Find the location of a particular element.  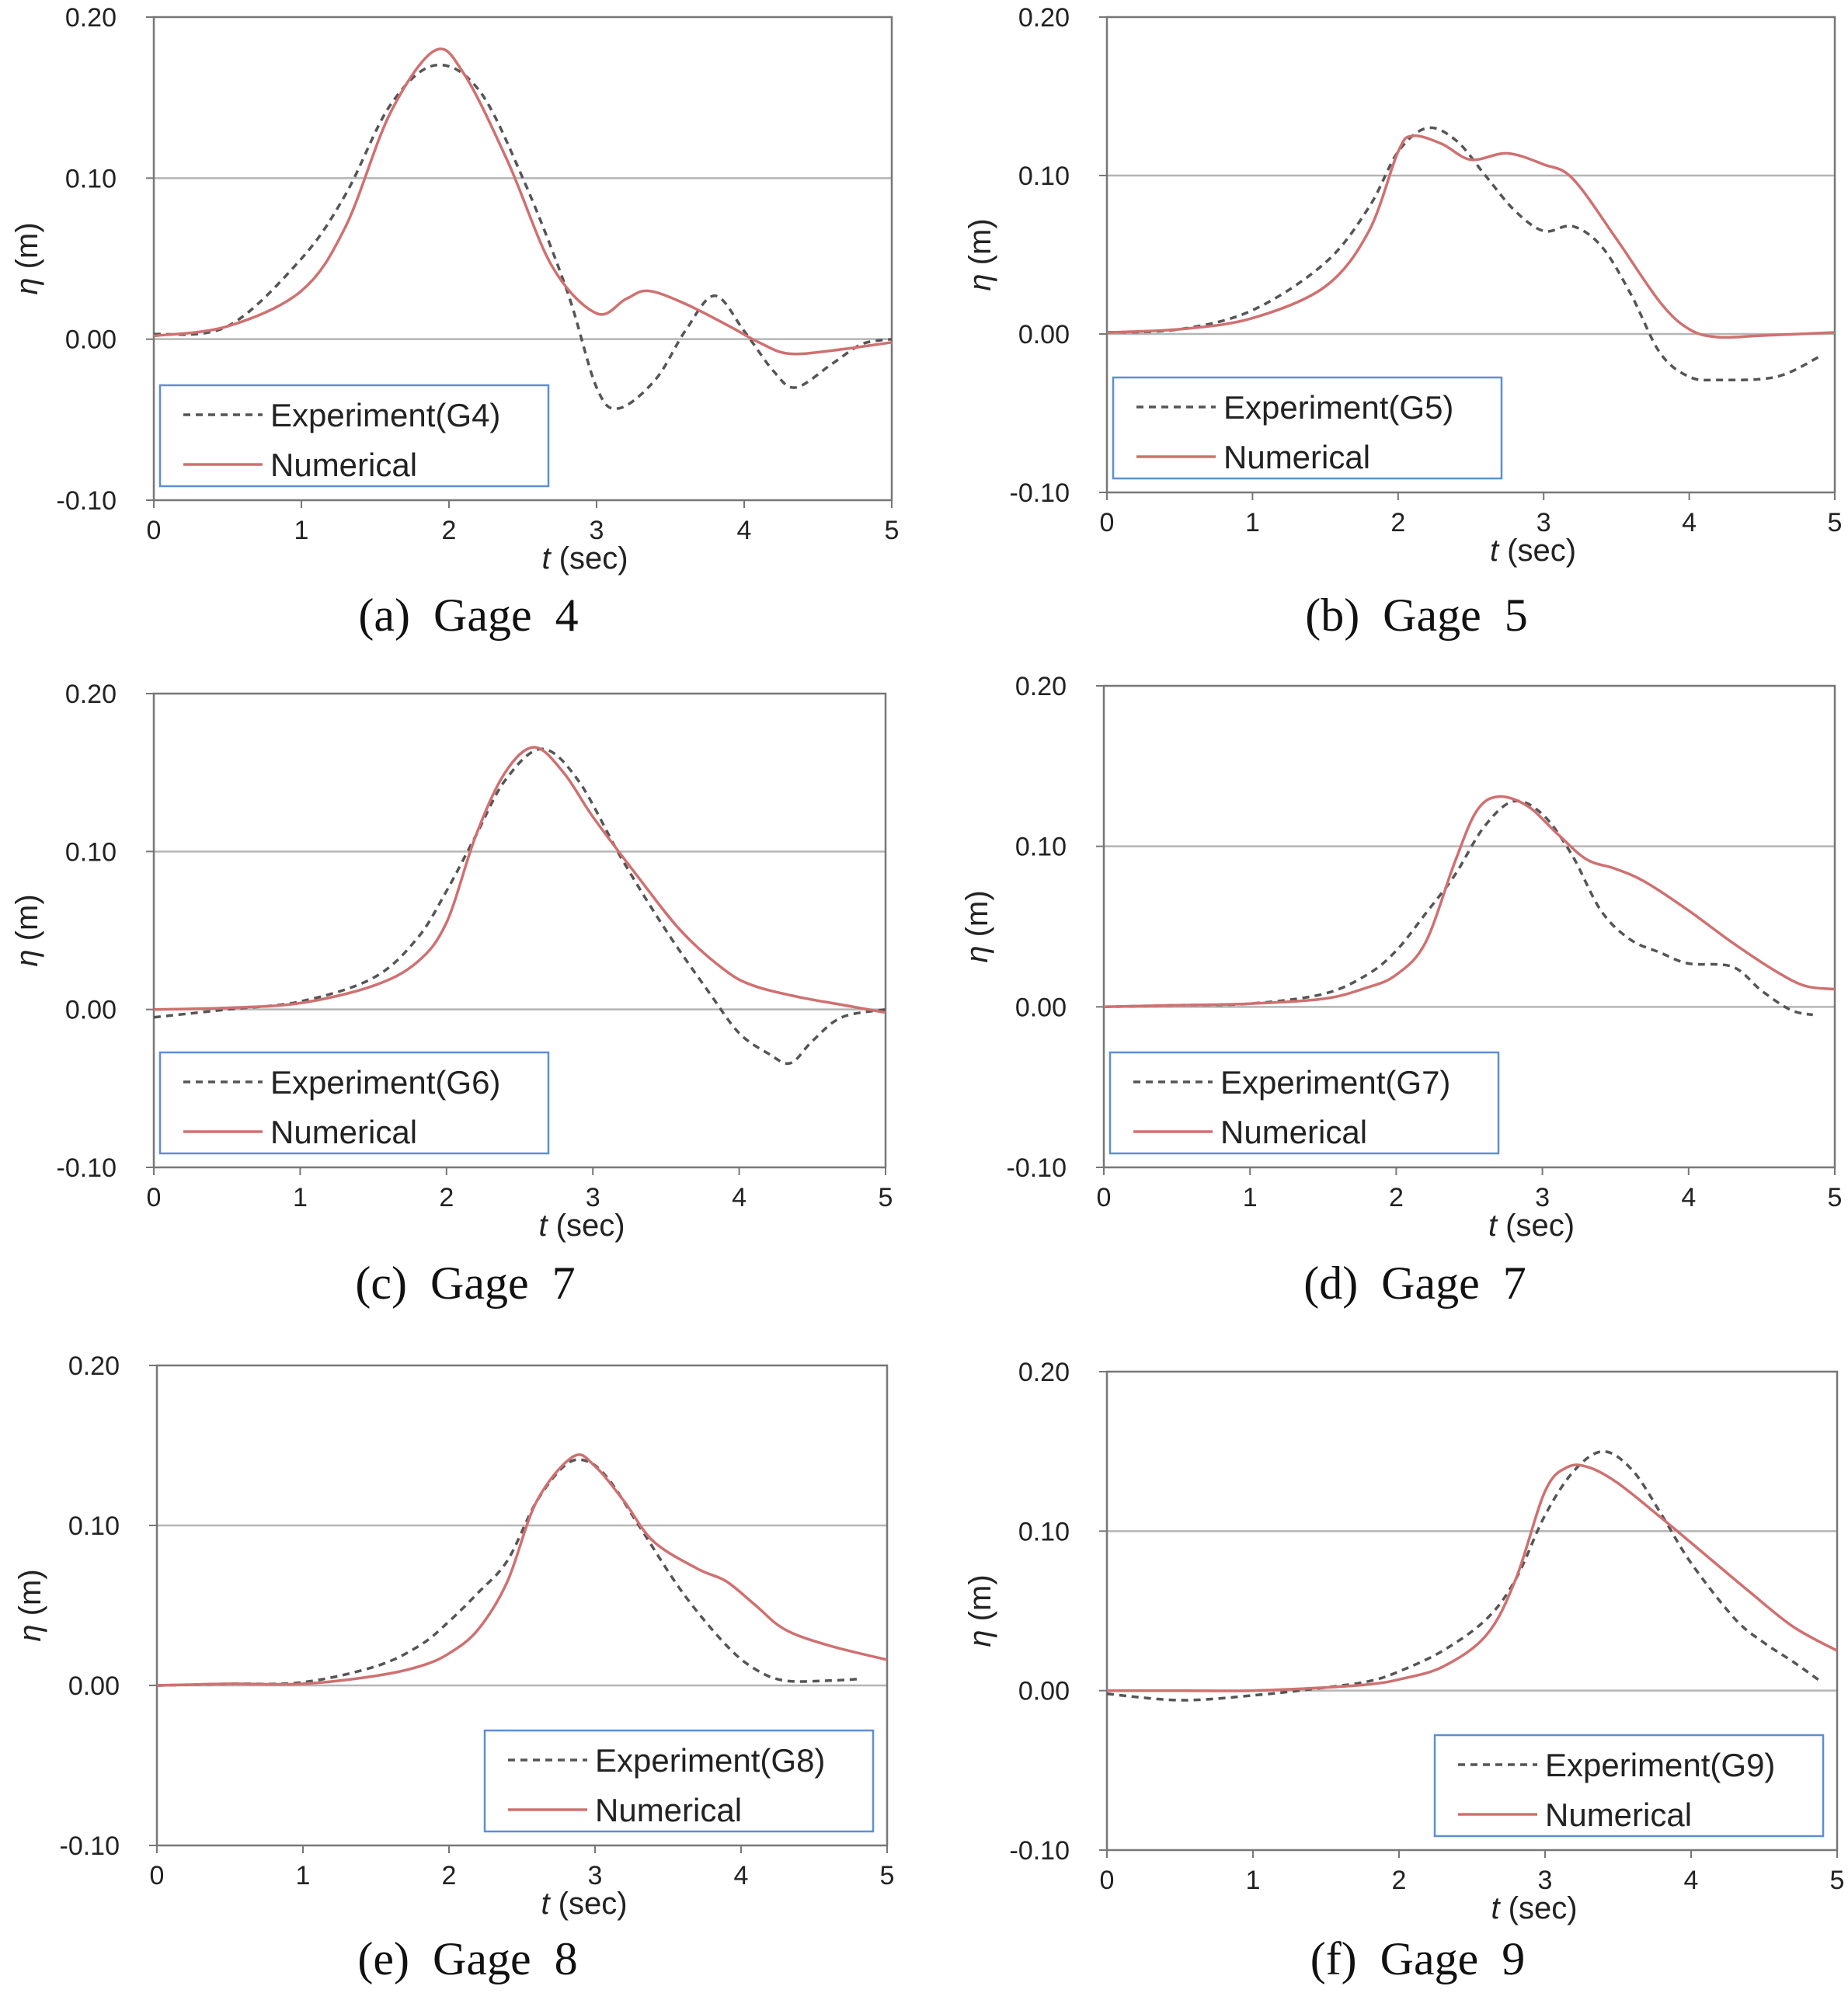

legend: Experiment(G6) Numerical is located at coordinates (354, 1103).